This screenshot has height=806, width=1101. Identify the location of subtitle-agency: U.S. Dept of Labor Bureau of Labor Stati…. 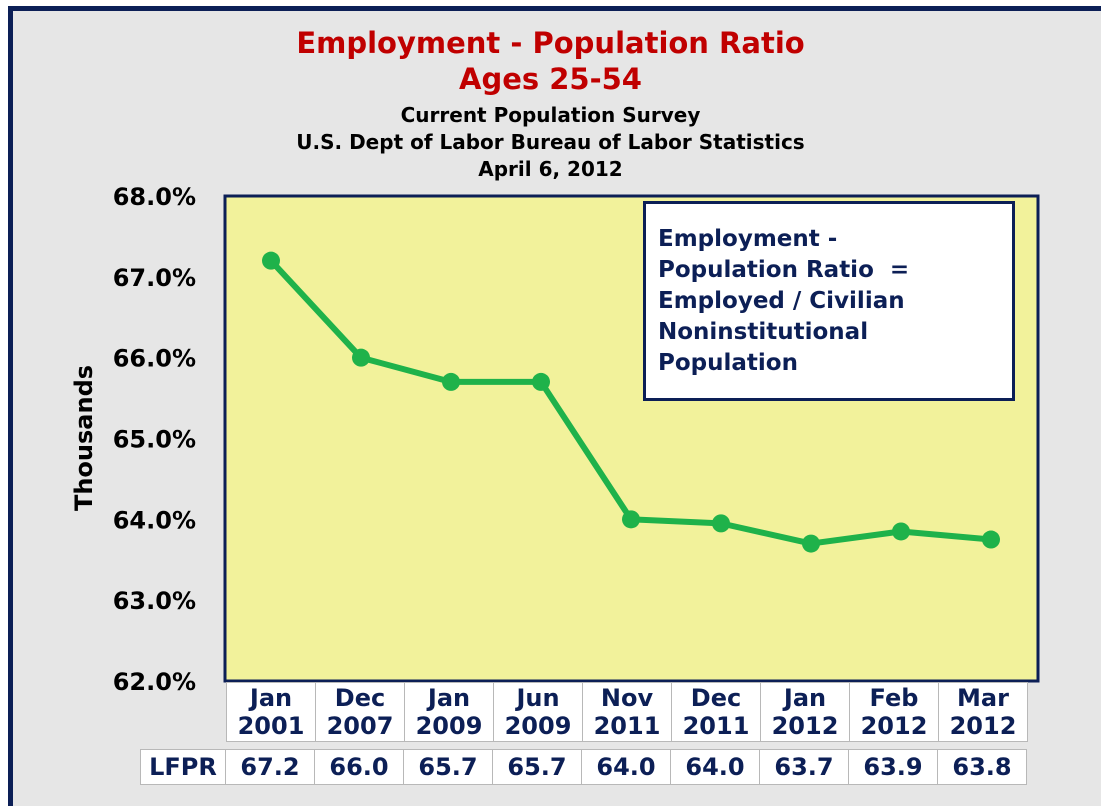
(550, 142).